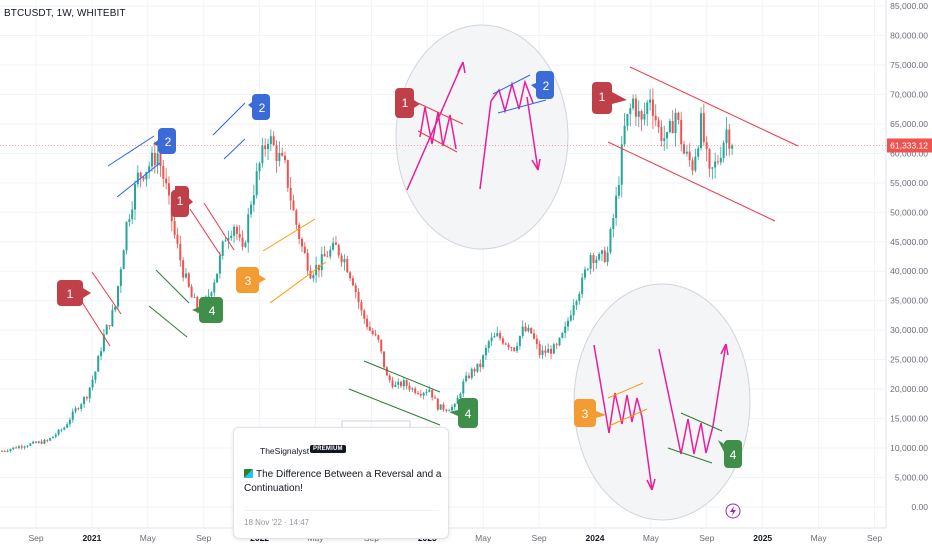 The image size is (932, 550). What do you see at coordinates (690, 455) in the screenshot?
I see `pattern-4-lower` at bounding box center [690, 455].